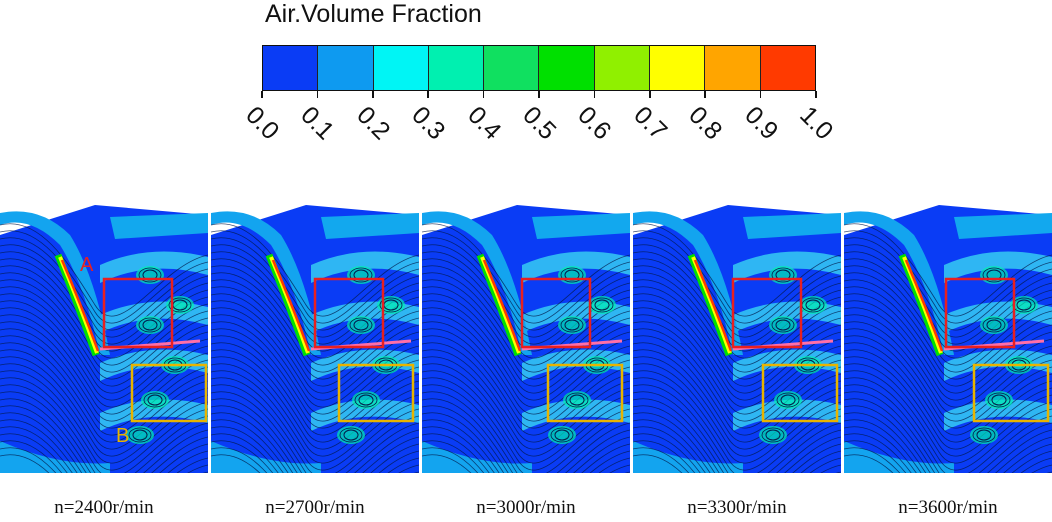 This screenshot has height=522, width=1052. What do you see at coordinates (526, 507) in the screenshot?
I see `caption-3: n=3000r/min` at bounding box center [526, 507].